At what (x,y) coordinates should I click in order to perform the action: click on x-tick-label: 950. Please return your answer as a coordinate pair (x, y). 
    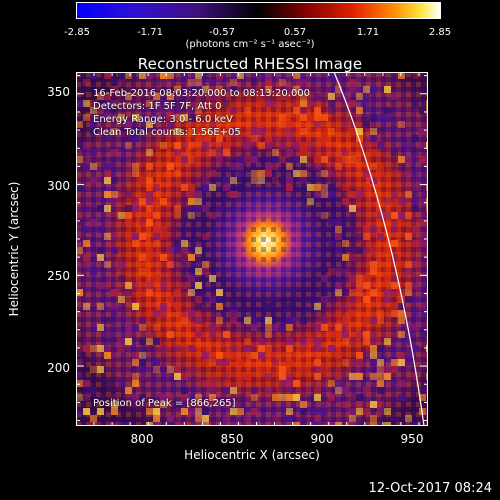
    Looking at the image, I should click on (412, 439).